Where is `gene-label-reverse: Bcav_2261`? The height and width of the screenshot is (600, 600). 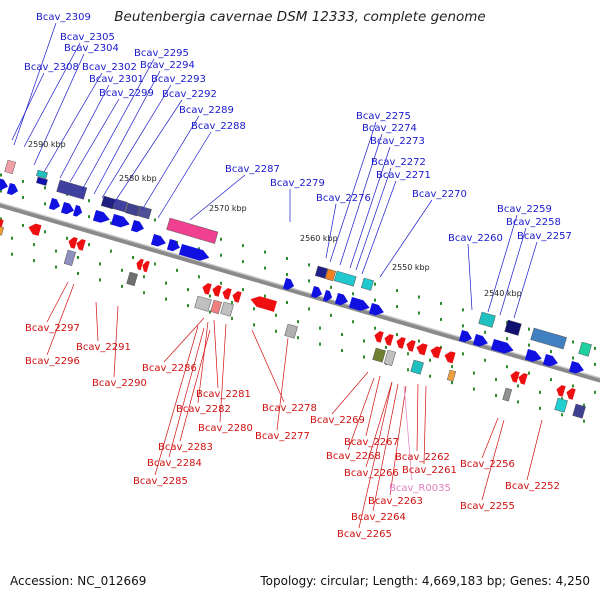
gene-label-reverse: Bcav_2261 is located at coordinates (429, 470).